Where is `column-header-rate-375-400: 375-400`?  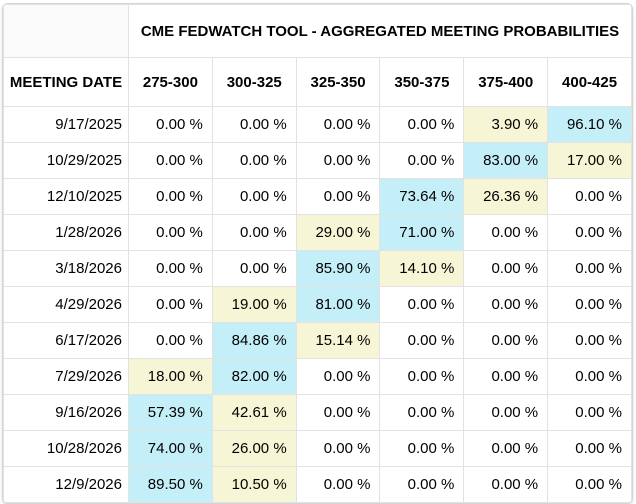
column-header-rate-375-400: 375-400 is located at coordinates (506, 82).